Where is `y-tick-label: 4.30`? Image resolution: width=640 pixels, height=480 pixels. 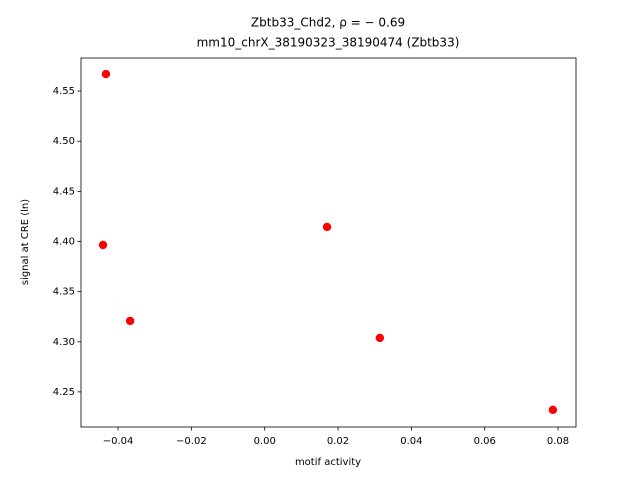 y-tick-label: 4.30 is located at coordinates (64, 342).